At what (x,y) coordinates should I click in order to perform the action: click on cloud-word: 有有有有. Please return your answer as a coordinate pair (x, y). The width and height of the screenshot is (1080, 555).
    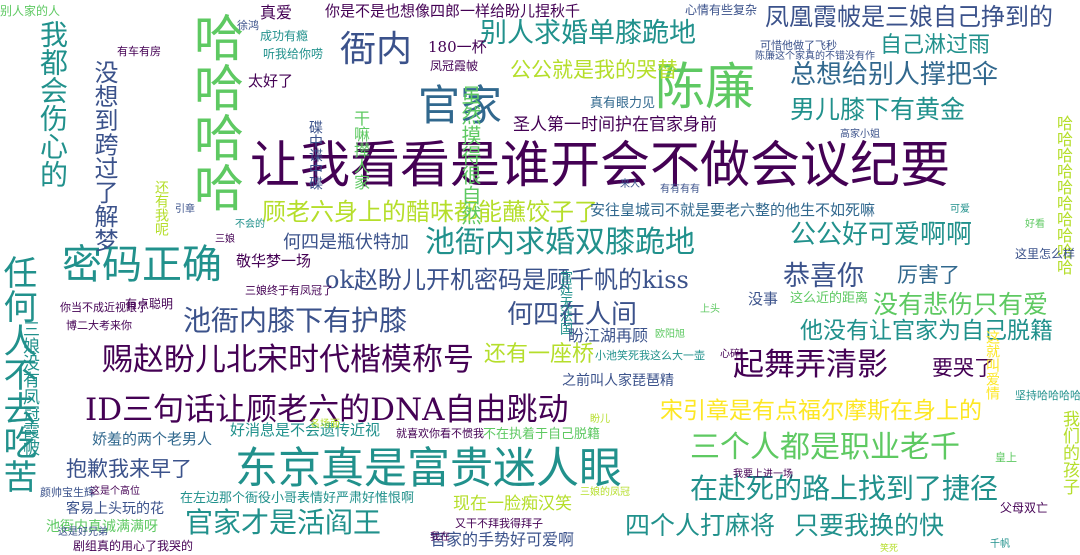
    Looking at the image, I should click on (680, 189).